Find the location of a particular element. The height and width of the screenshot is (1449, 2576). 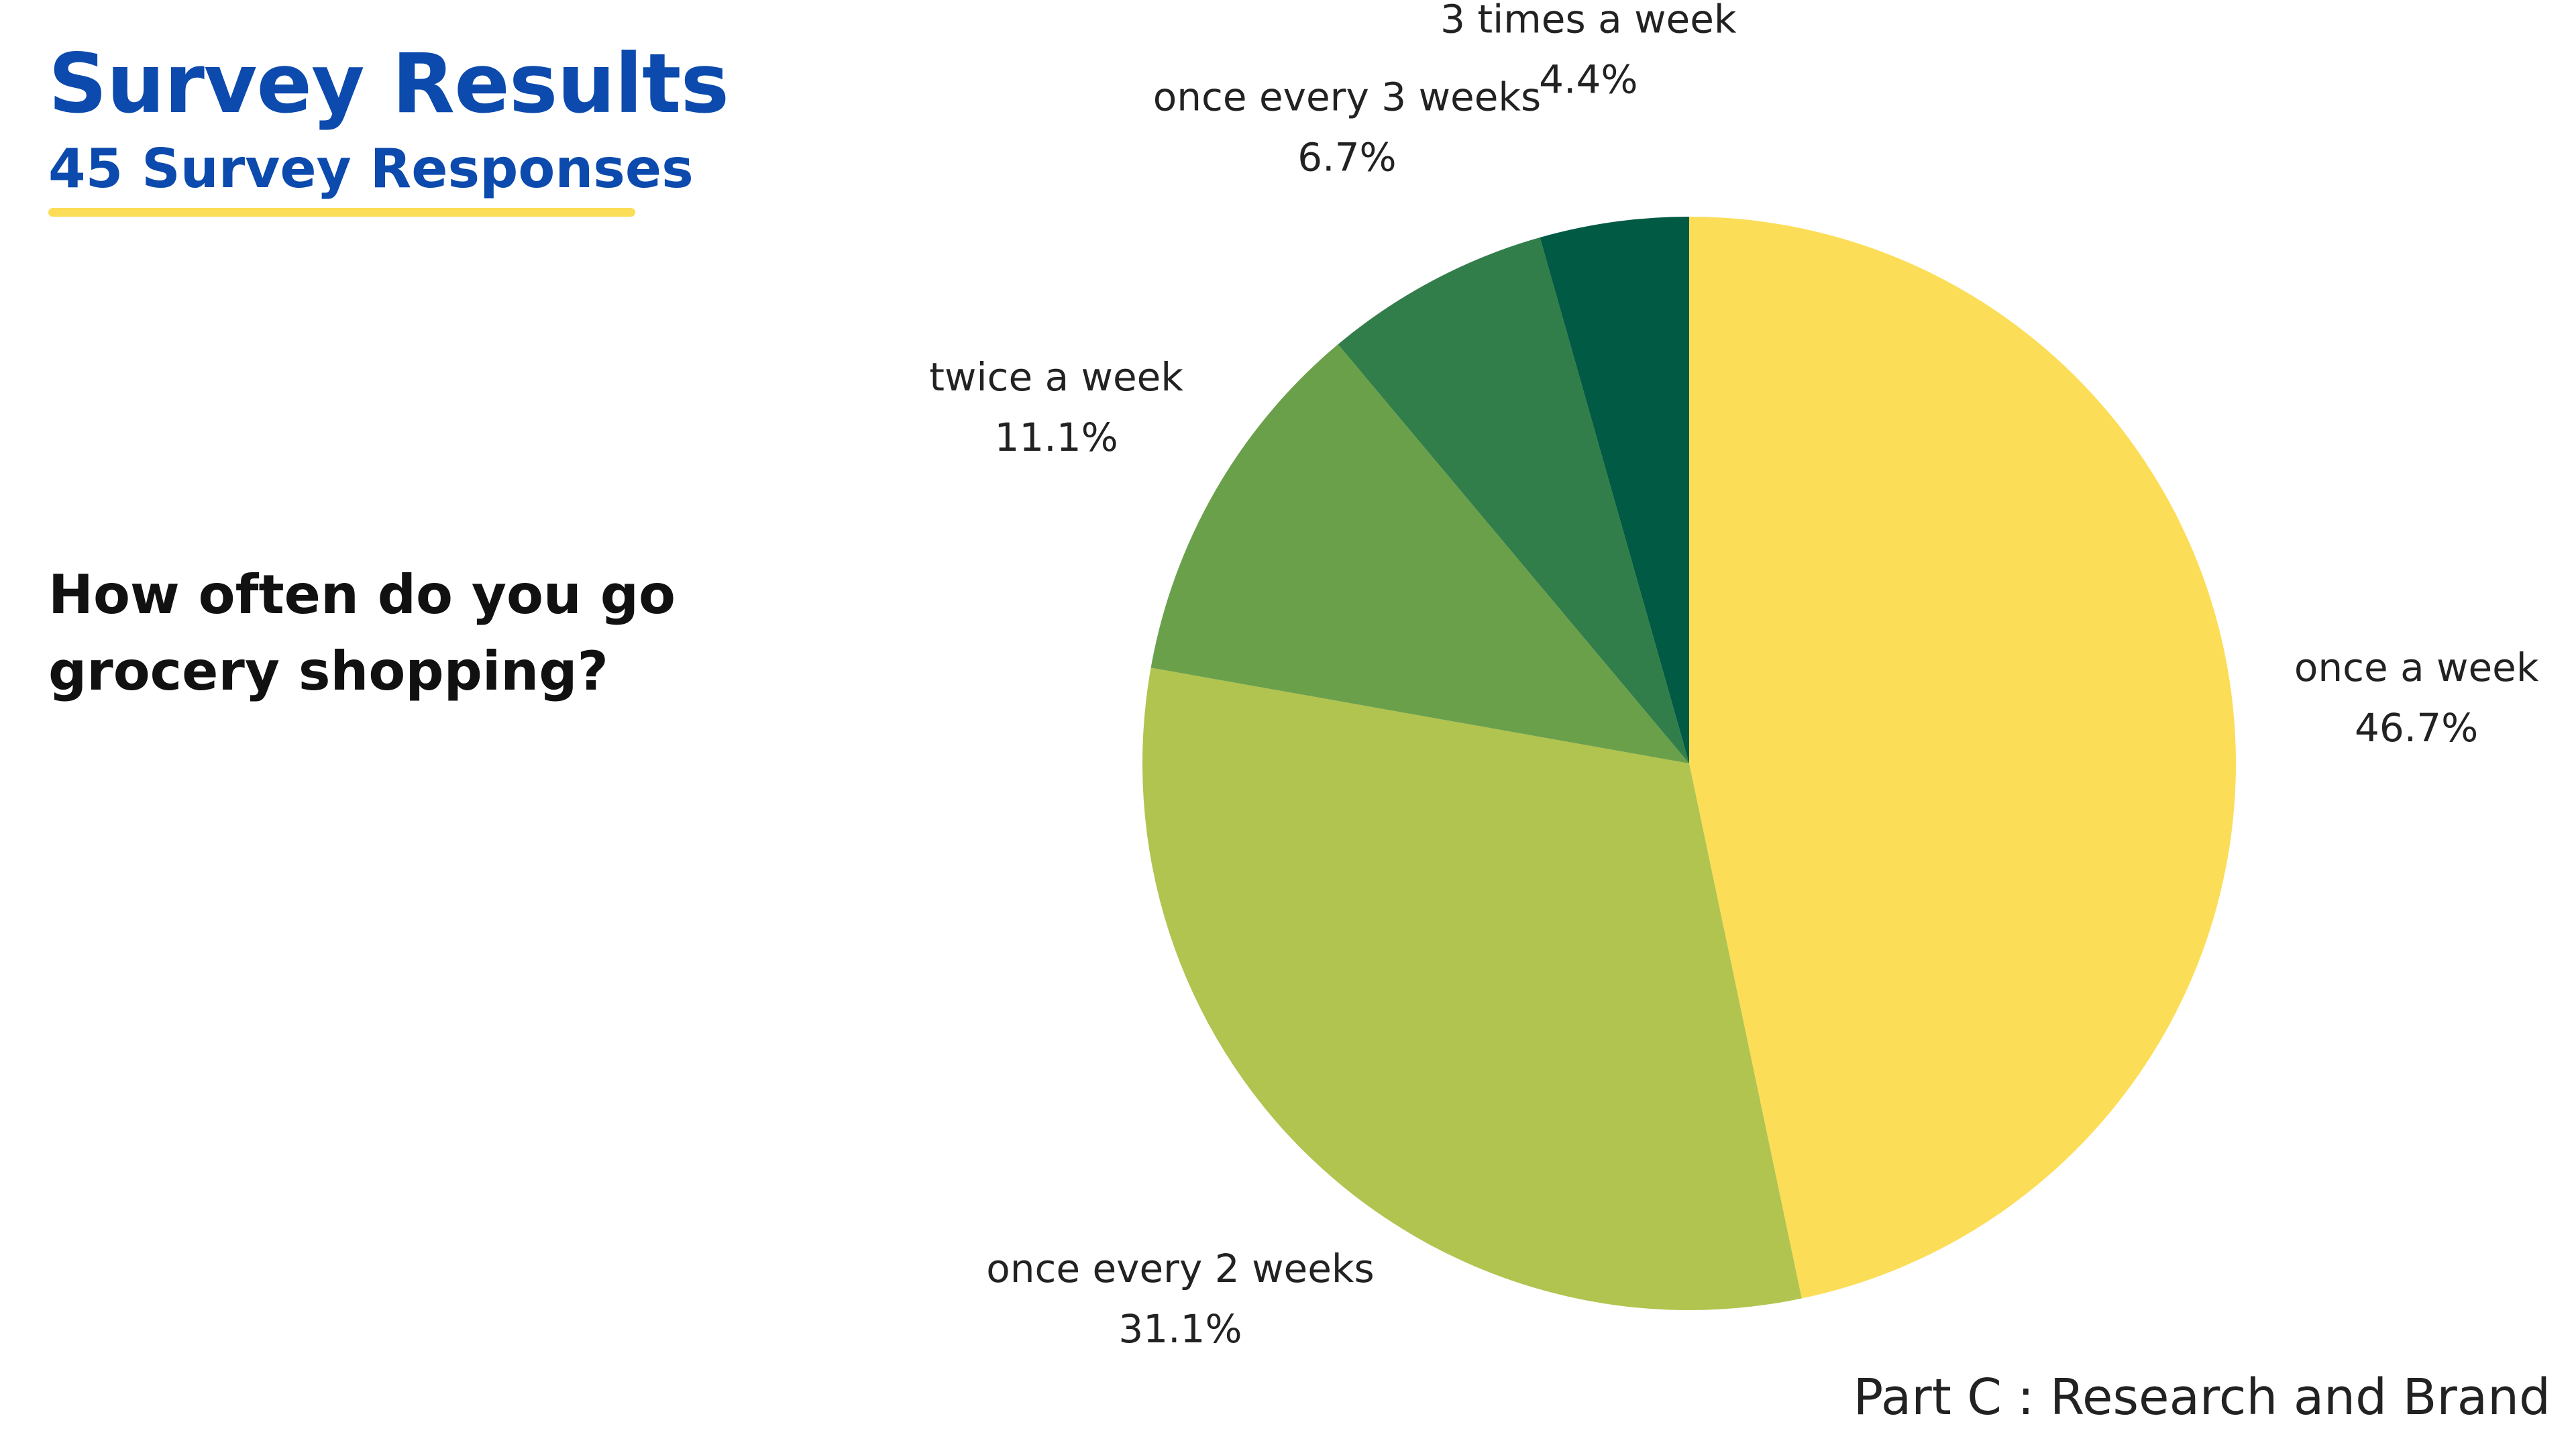

slice-category-label: 3 times a week is located at coordinates (1588, 21).